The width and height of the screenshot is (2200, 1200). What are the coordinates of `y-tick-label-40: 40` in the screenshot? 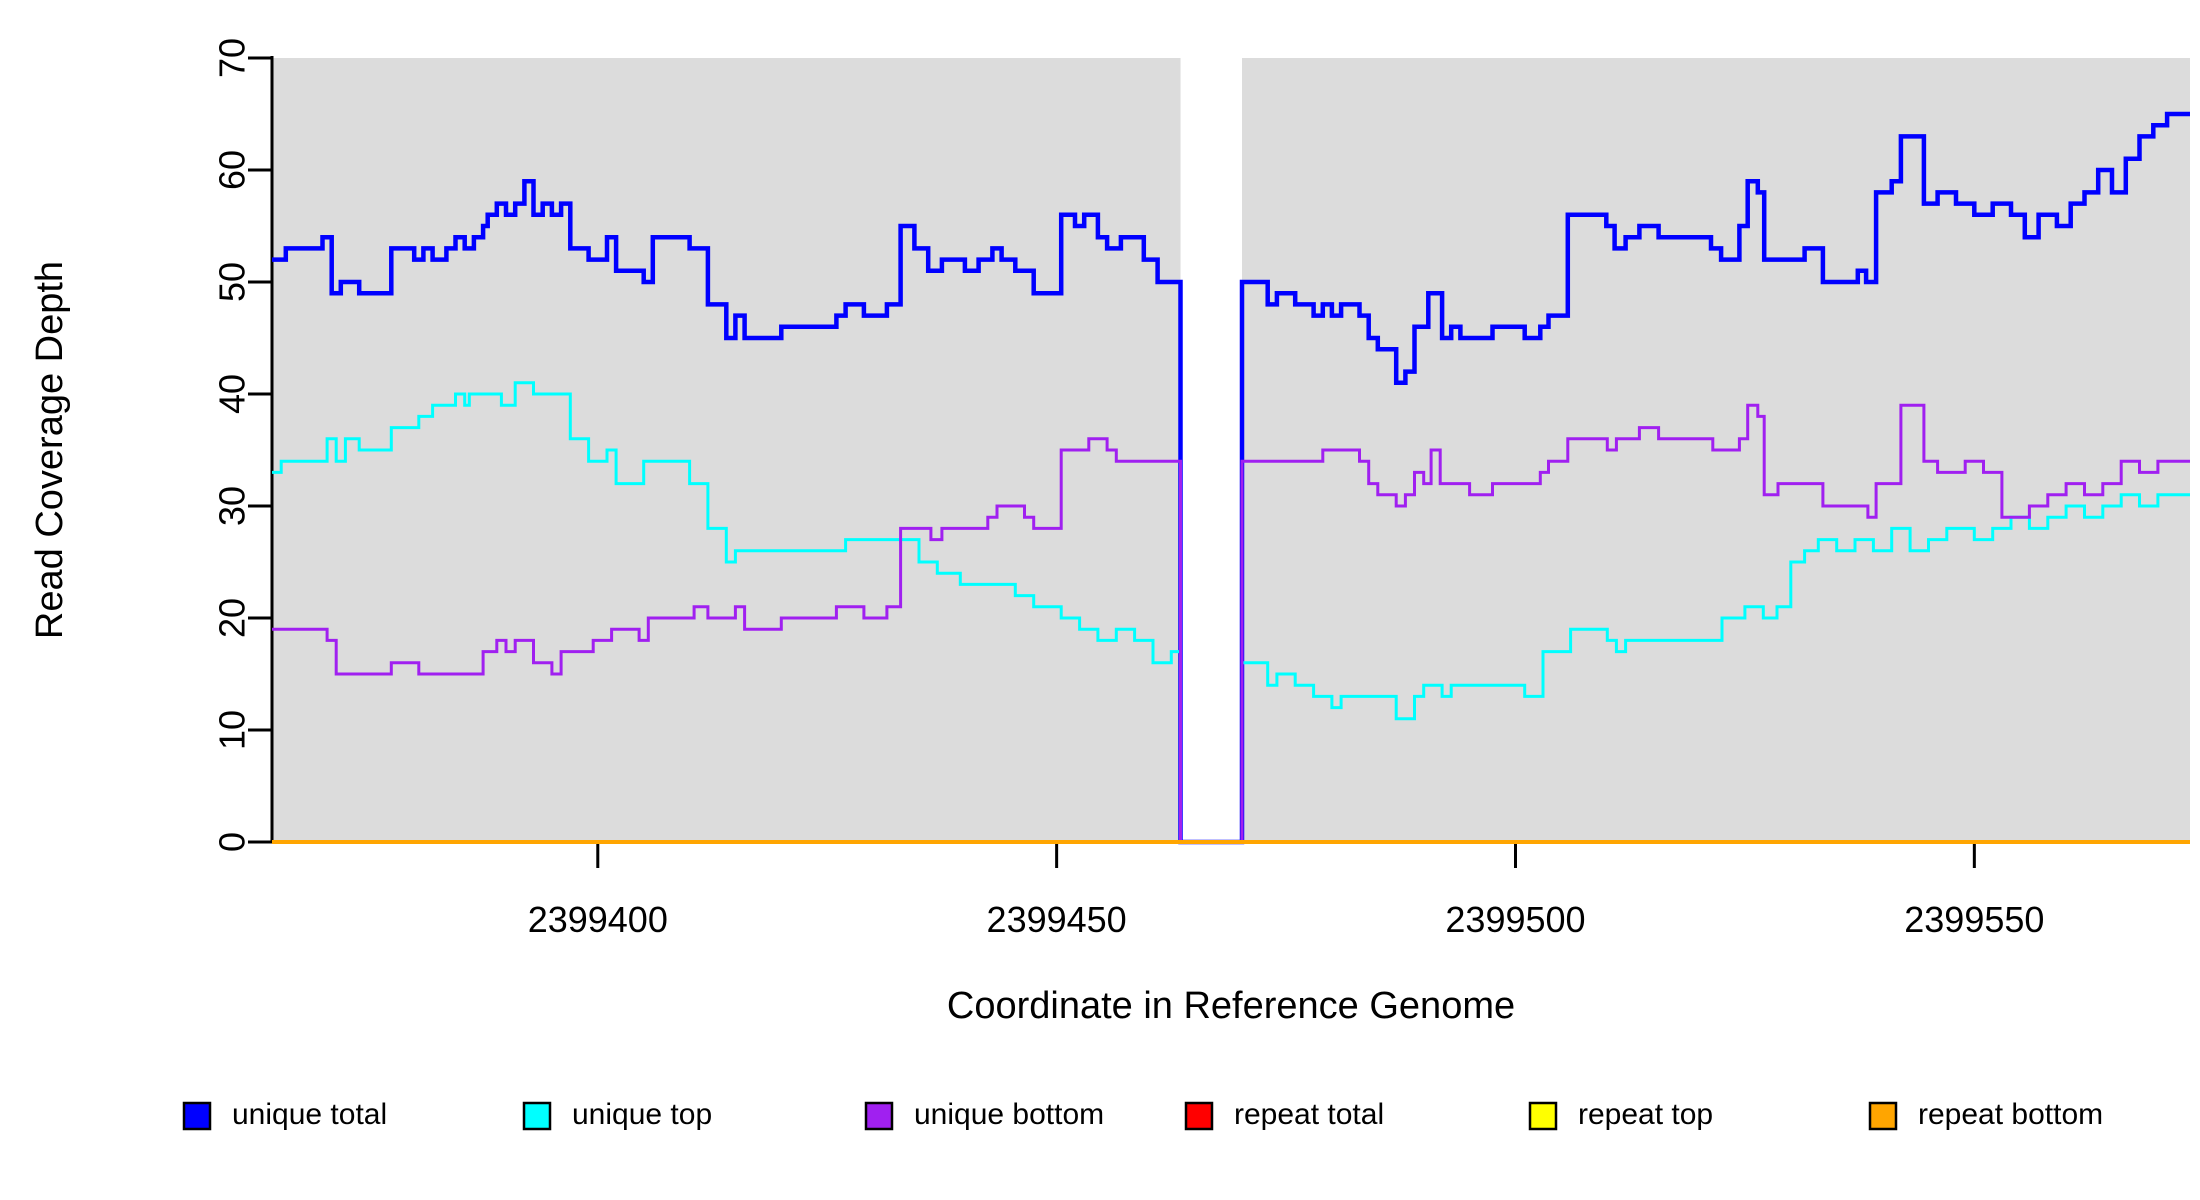 It's located at (232, 394).